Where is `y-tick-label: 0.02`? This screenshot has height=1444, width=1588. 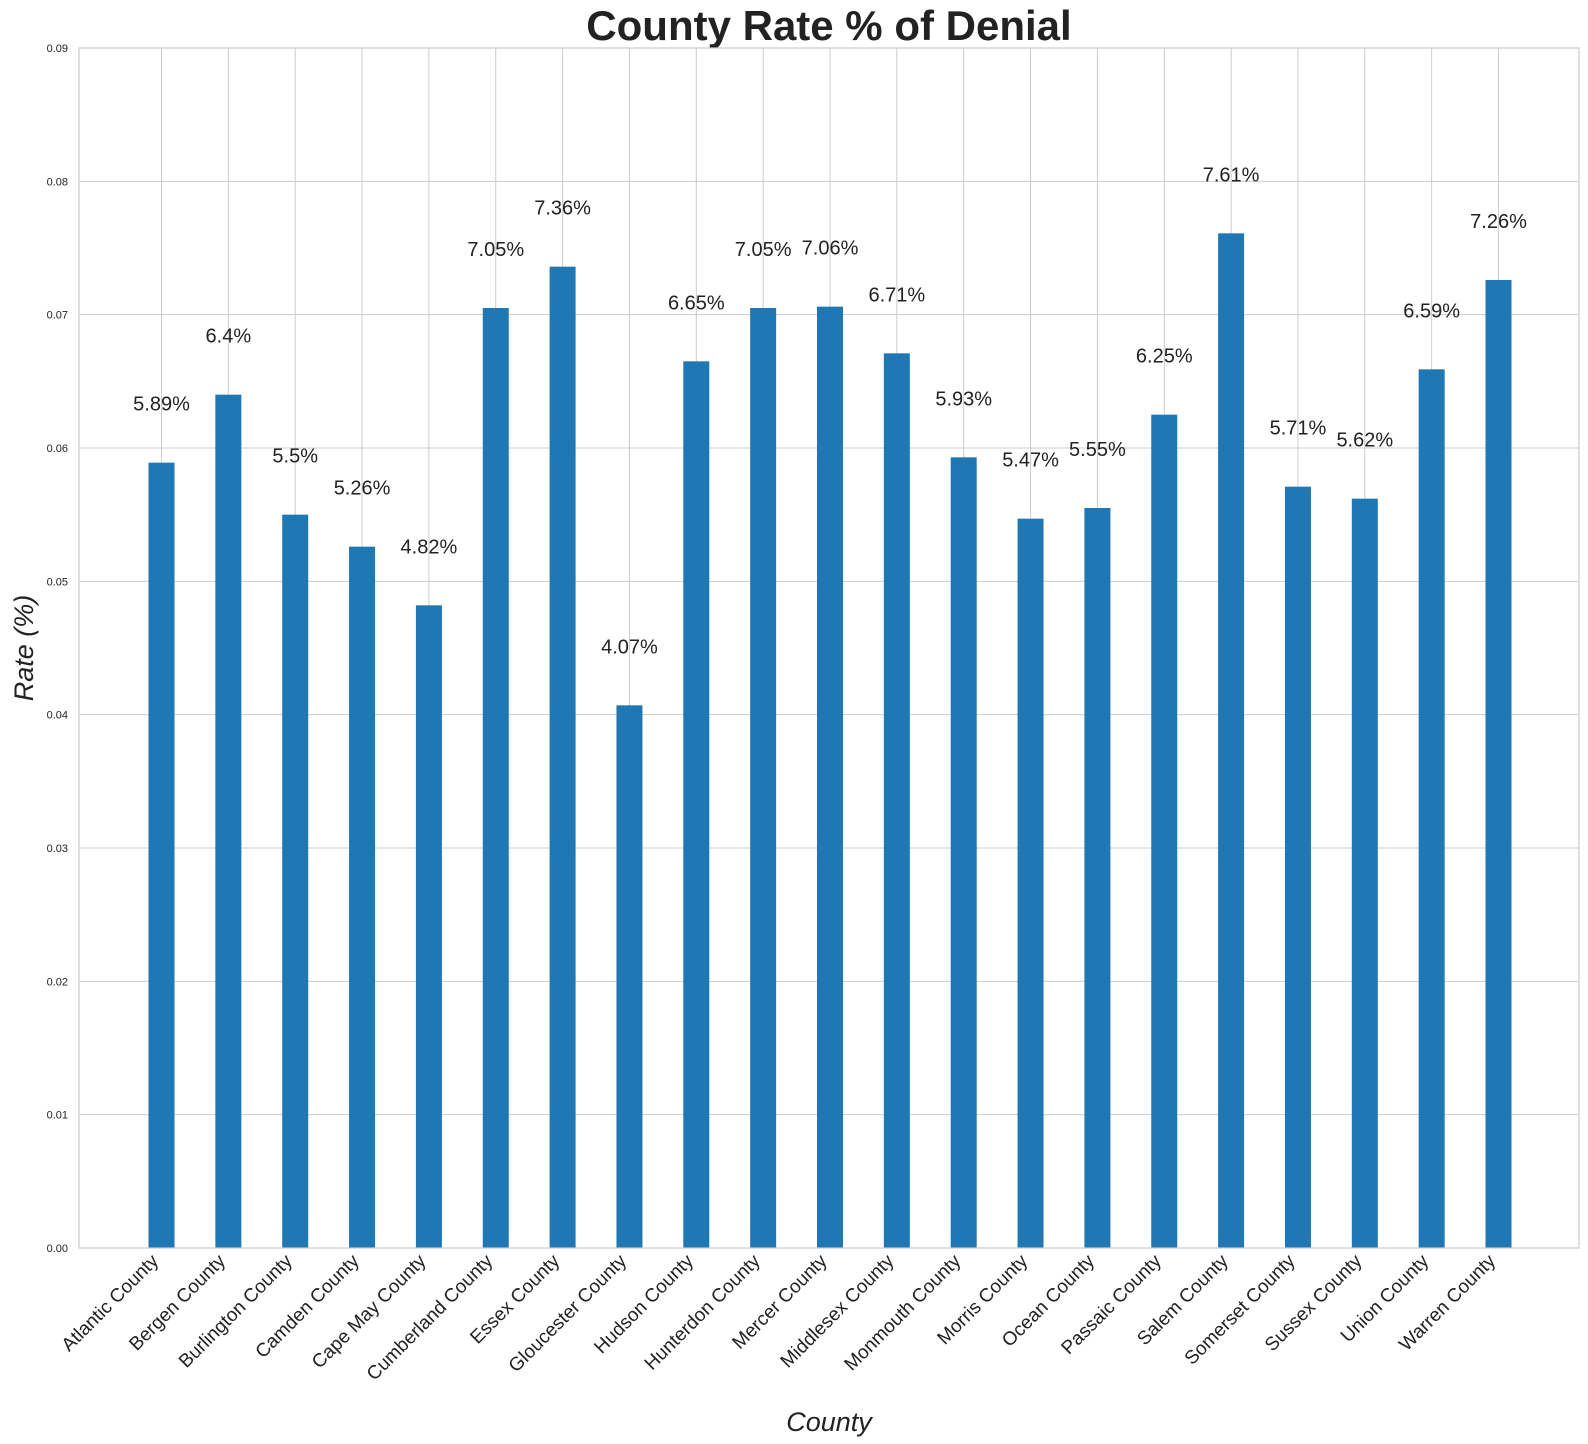
y-tick-label: 0.02 is located at coordinates (57, 982).